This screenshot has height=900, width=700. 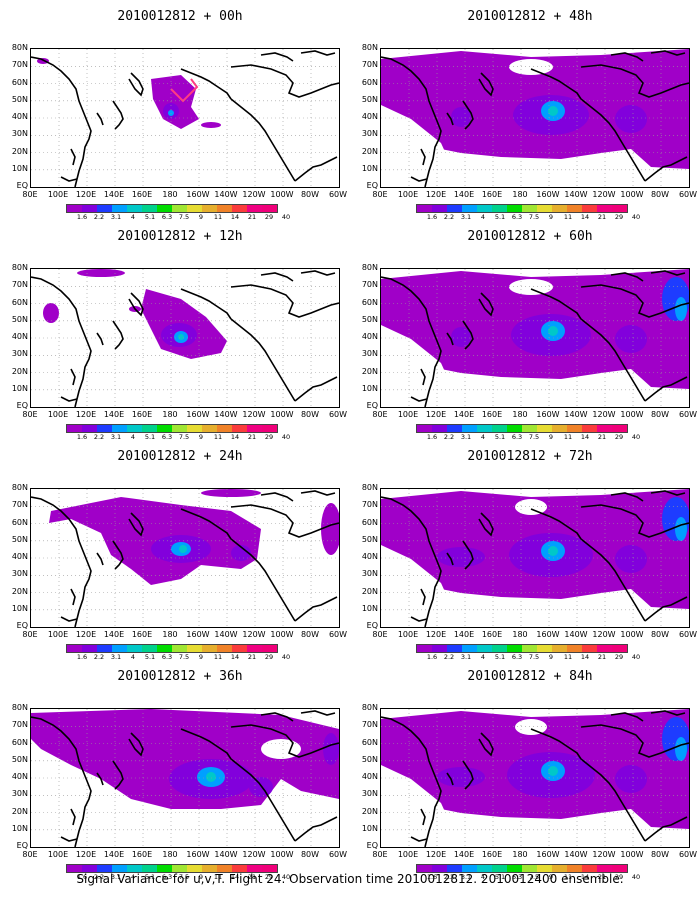 I want to click on panel-title: 2010012812 + 24h, so click(x=180, y=456).